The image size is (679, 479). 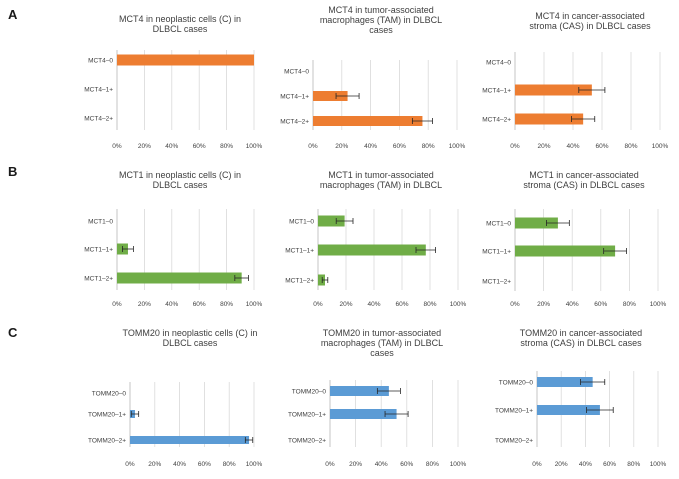 What do you see at coordinates (581, 333) in the screenshot?
I see `chart-title-line: TOMM20 in cancer-associated` at bounding box center [581, 333].